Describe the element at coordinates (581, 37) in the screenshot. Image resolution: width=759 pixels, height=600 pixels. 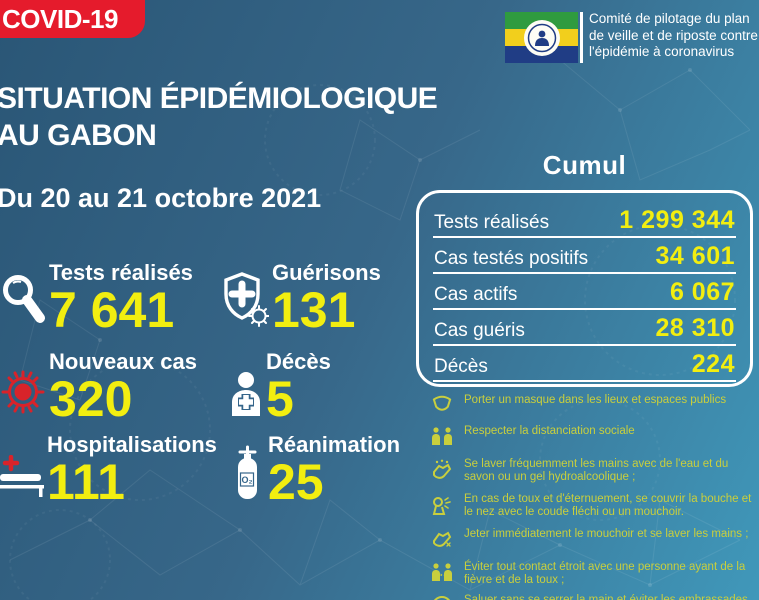
I see `header-separator-bar` at that location.